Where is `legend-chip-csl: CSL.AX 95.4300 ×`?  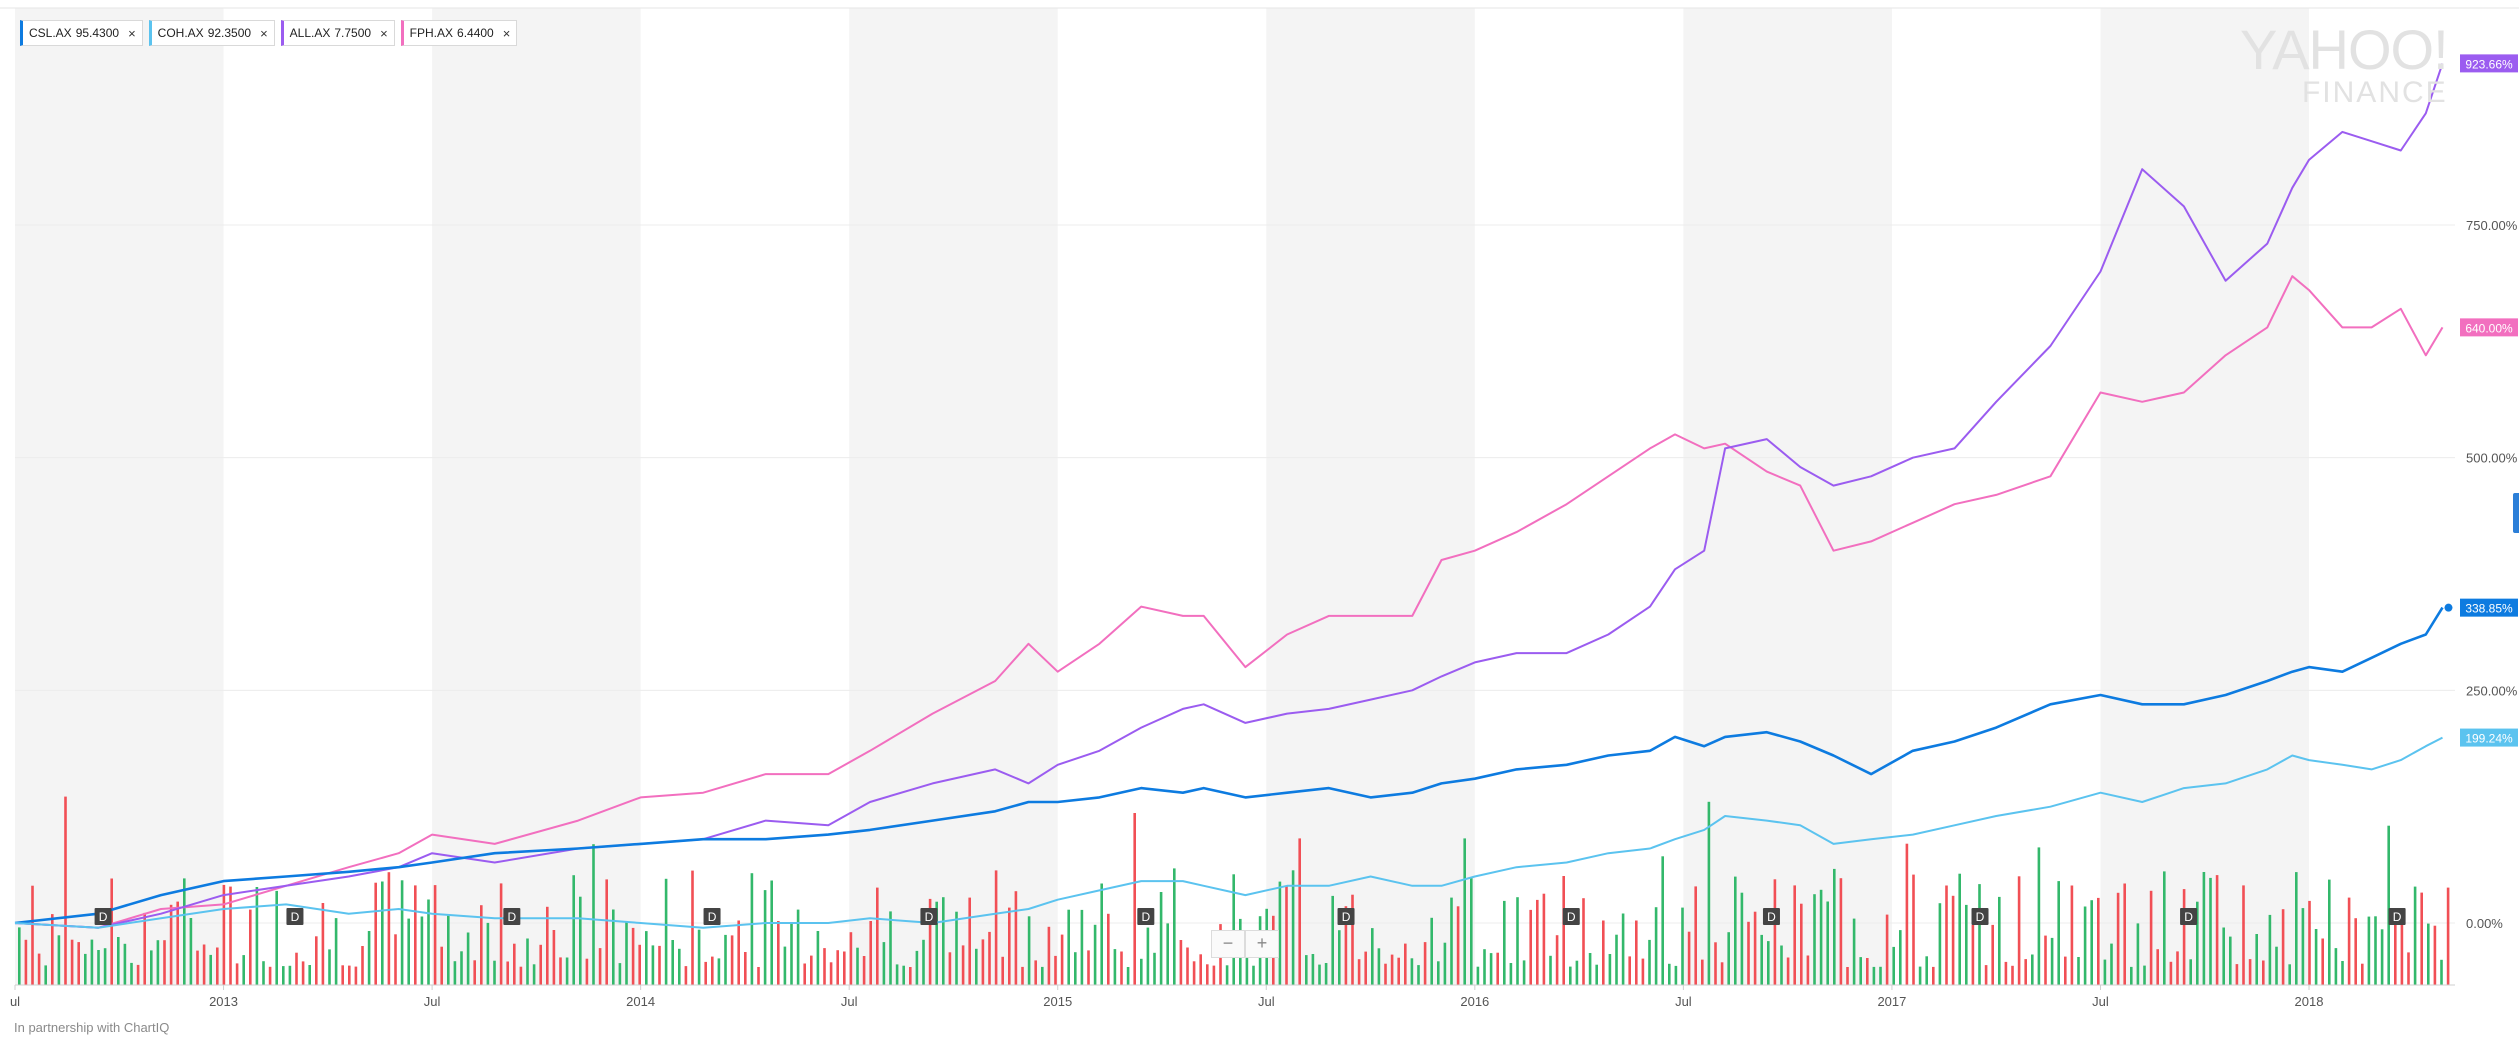 legend-chip-csl: CSL.AX 95.4300 × is located at coordinates (81, 33).